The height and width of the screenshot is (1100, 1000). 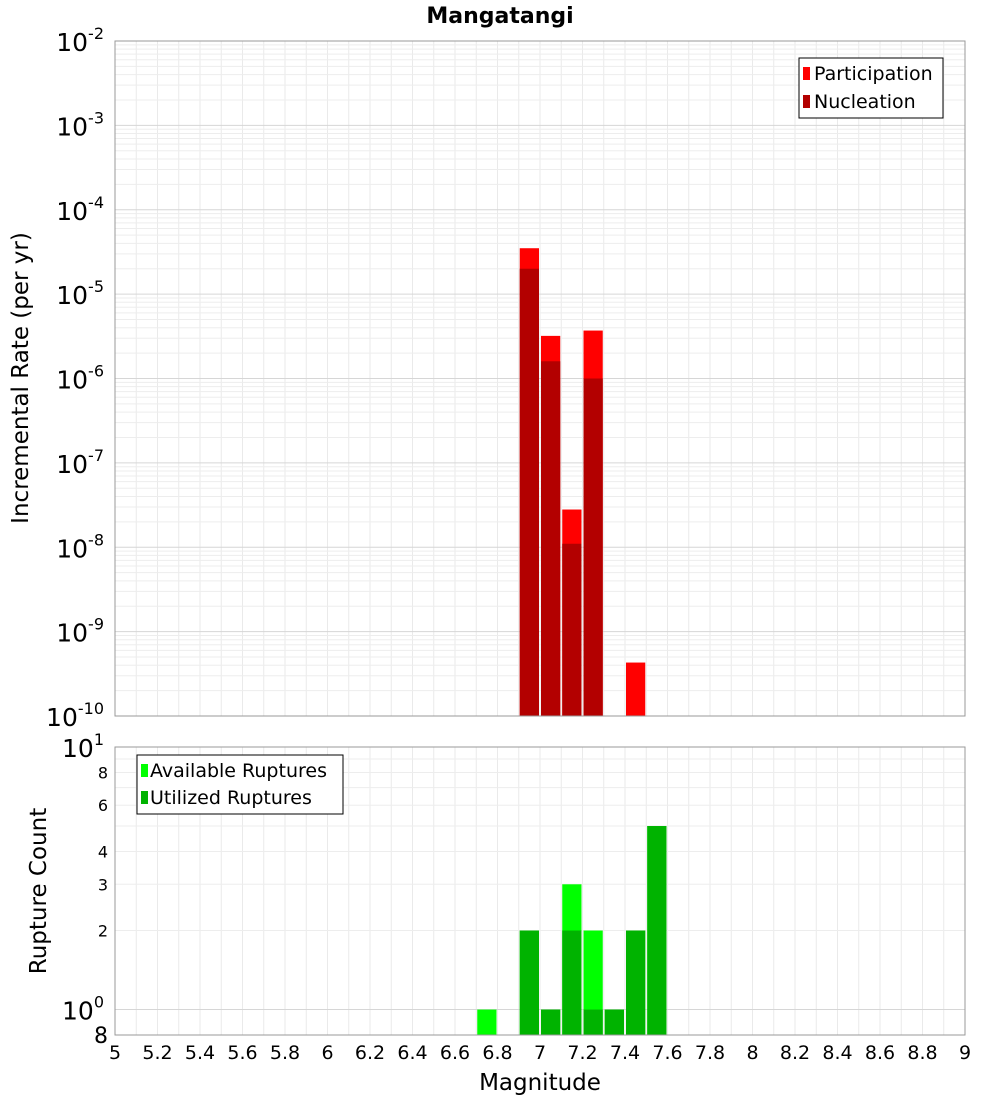 I want to click on rate-legend-box, so click(x=871, y=88).